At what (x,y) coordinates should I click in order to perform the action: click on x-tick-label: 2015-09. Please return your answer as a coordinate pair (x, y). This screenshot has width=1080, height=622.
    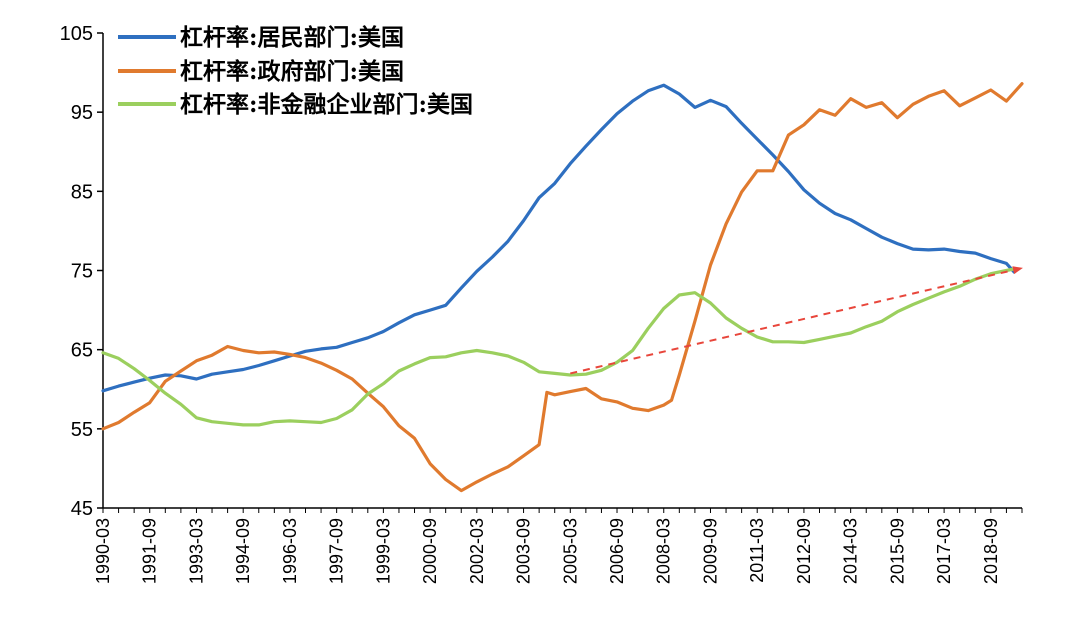
    Looking at the image, I should click on (897, 551).